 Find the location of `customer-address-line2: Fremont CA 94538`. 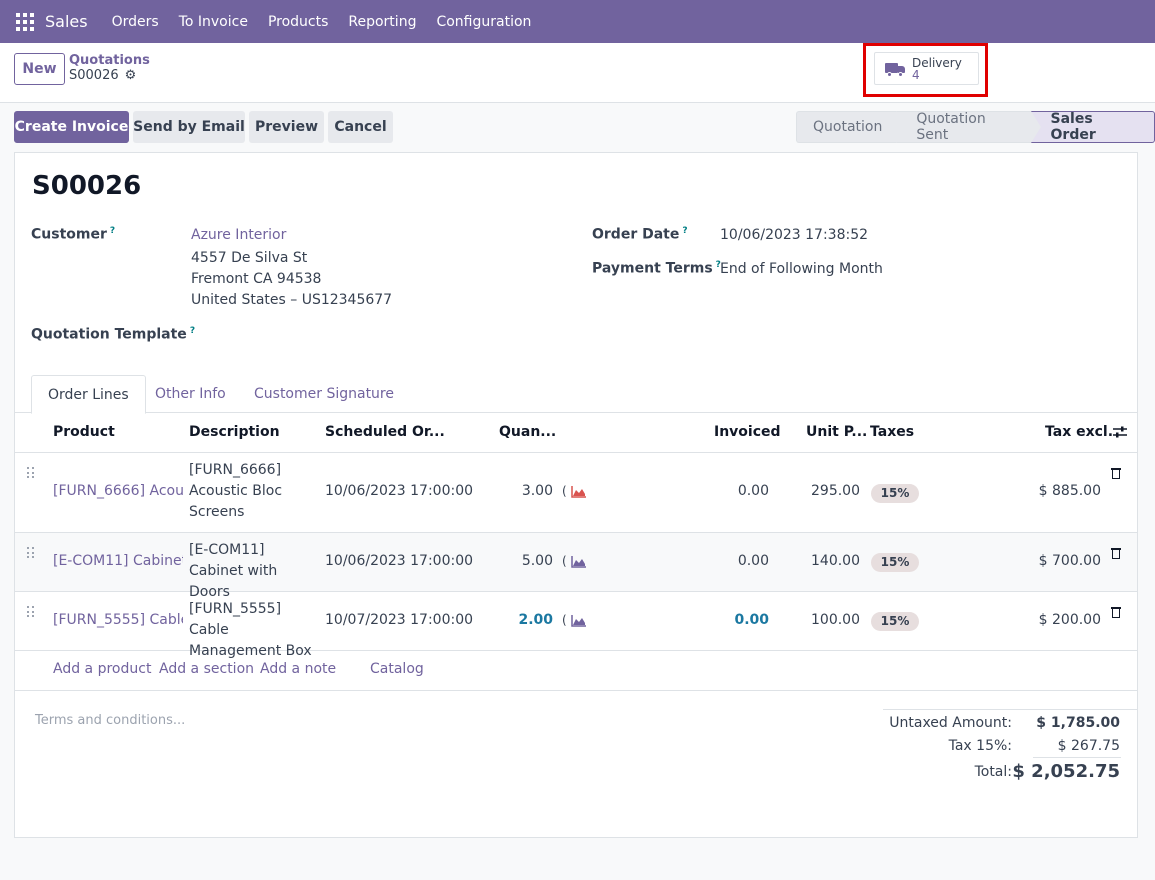

customer-address-line2: Fremont CA 94538 is located at coordinates (256, 279).